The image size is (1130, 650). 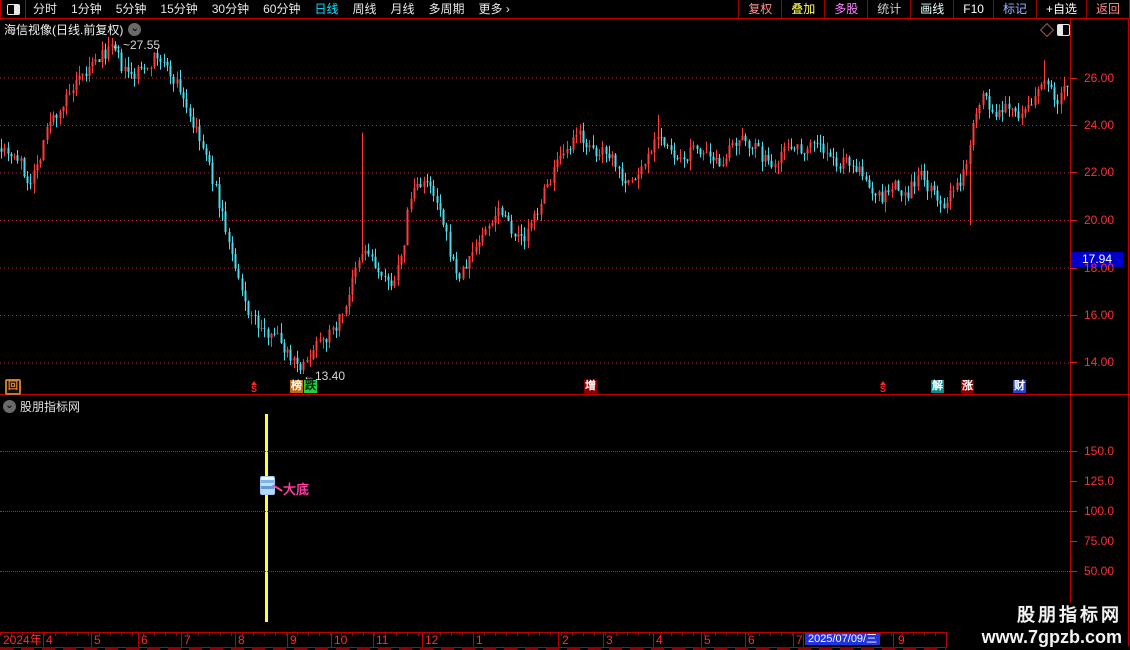 I want to click on timeframe-item: 更多 ›, so click(x=494, y=9).